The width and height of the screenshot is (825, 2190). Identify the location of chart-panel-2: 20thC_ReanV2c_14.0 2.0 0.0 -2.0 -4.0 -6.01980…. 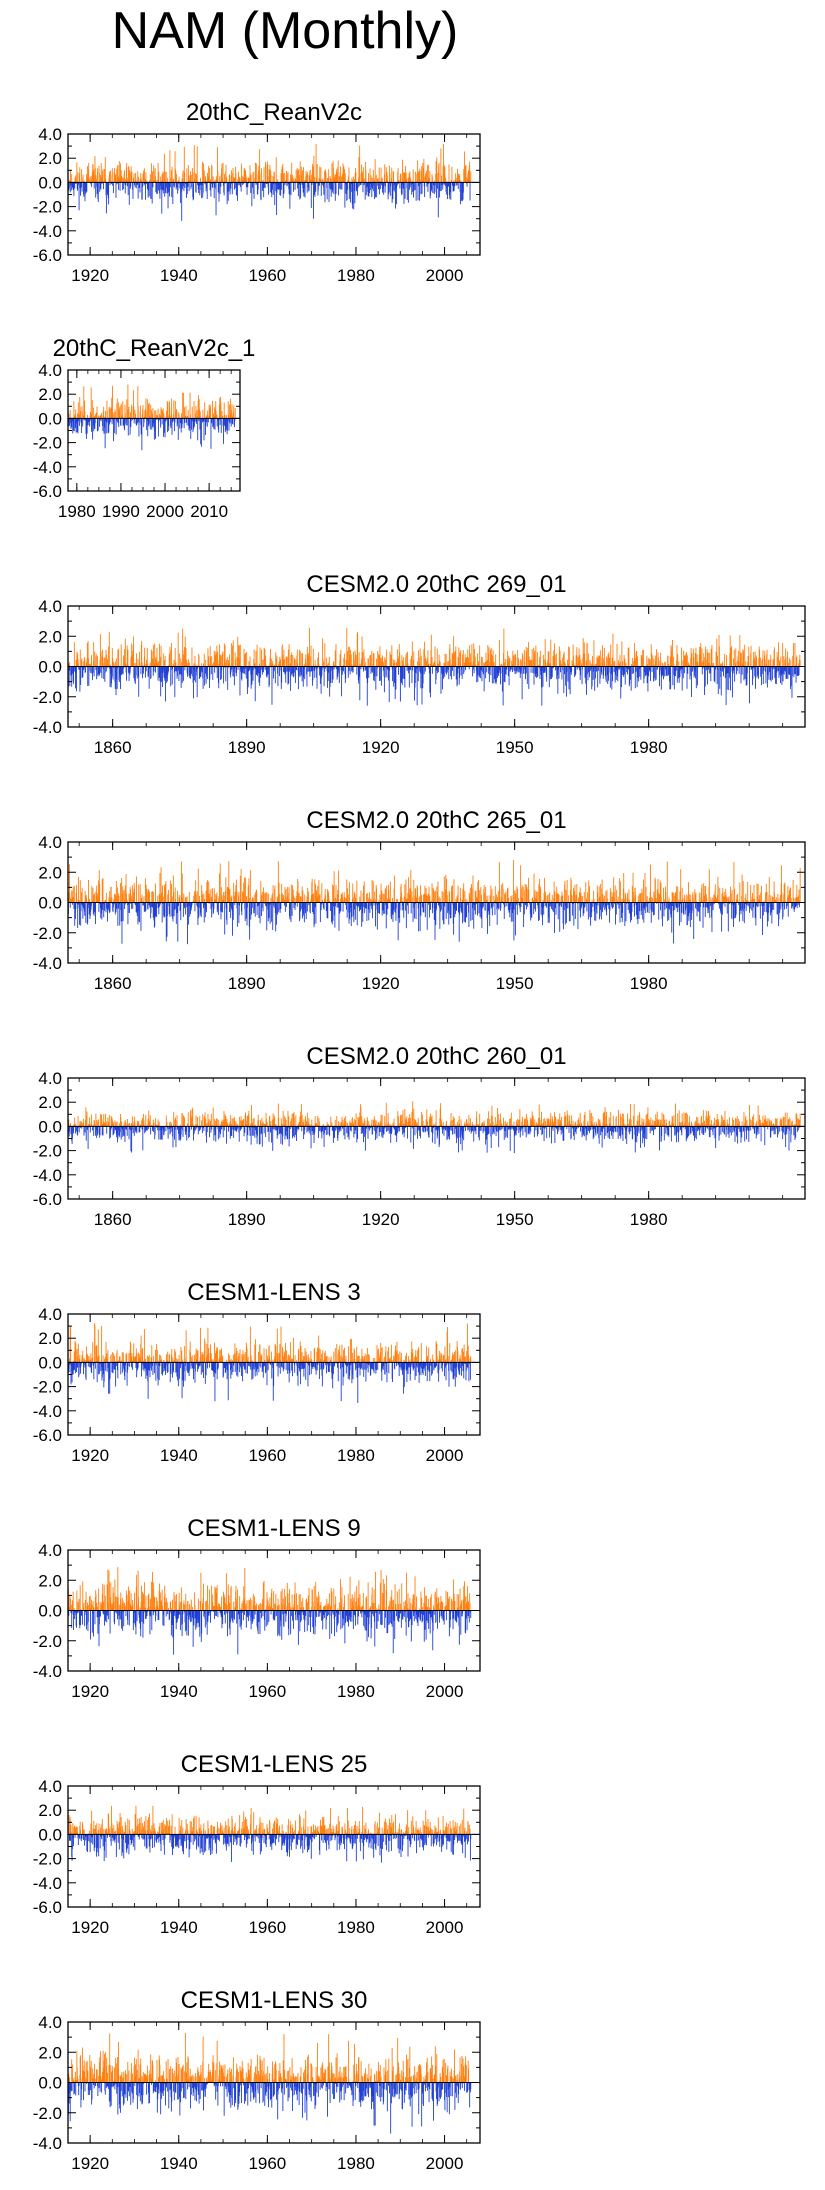
(144, 428).